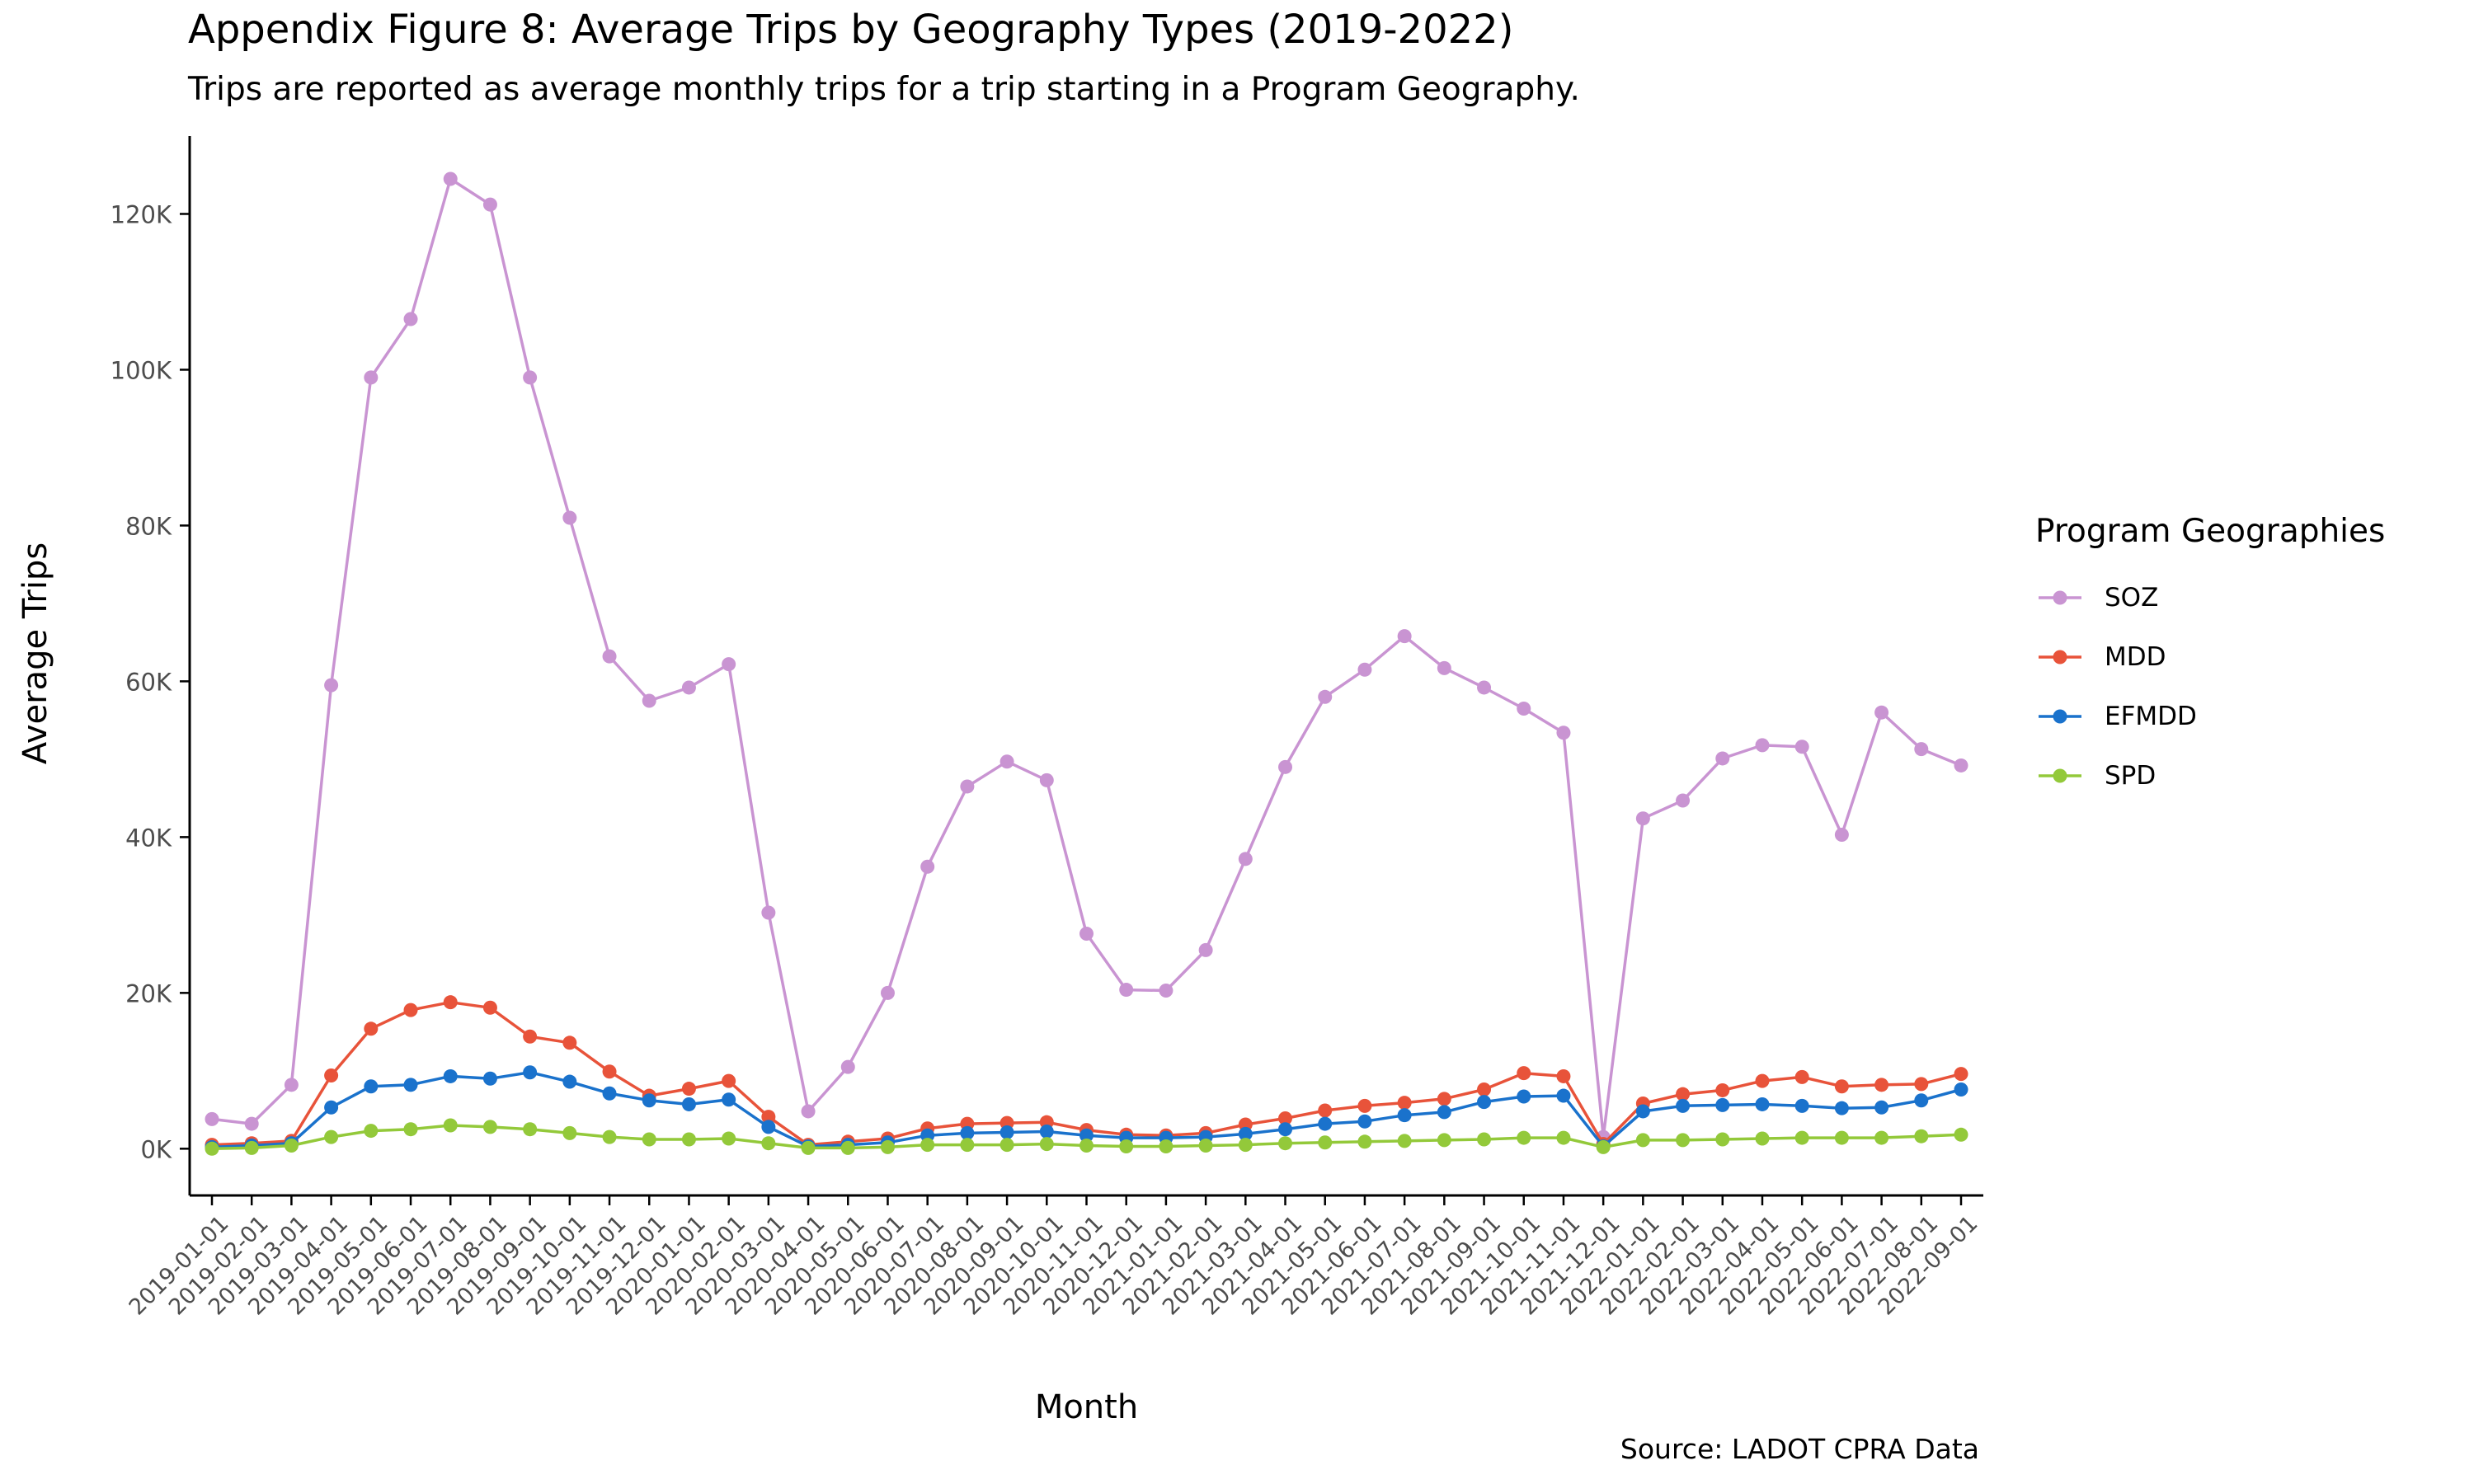 The width and height of the screenshot is (2474, 1484). Describe the element at coordinates (2210, 775) in the screenshot. I see `legend-item-spd: SPD` at that location.